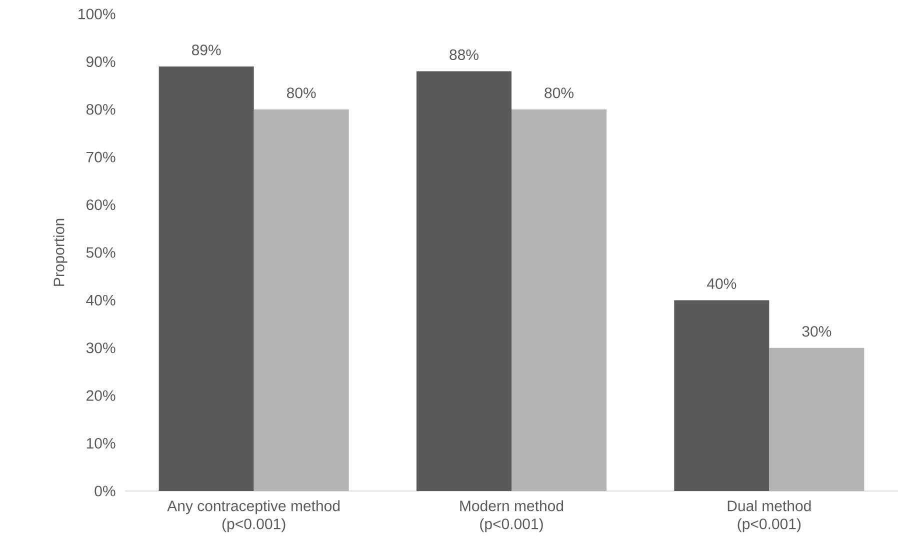 Image resolution: width=898 pixels, height=559 pixels. Describe the element at coordinates (512, 516) in the screenshot. I see `x-tick-label: Modern method (p<0.001)` at that location.